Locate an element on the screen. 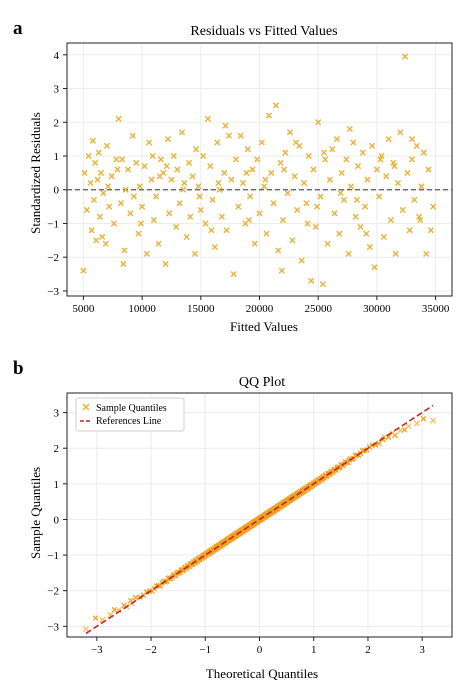 The width and height of the screenshot is (476, 692). x-axis-label-b: Theoretical Quantiles is located at coordinates (262, 673).